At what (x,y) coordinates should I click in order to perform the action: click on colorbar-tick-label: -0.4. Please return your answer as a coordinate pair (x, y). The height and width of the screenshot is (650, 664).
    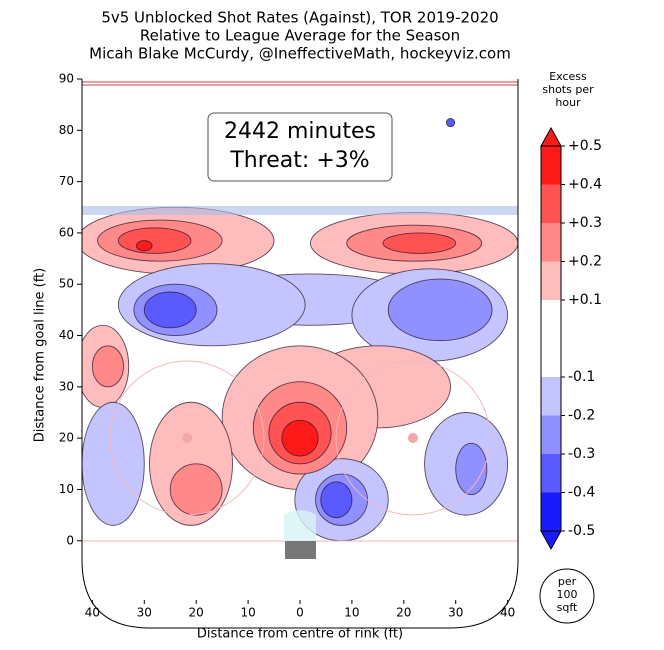
    Looking at the image, I should click on (581, 493).